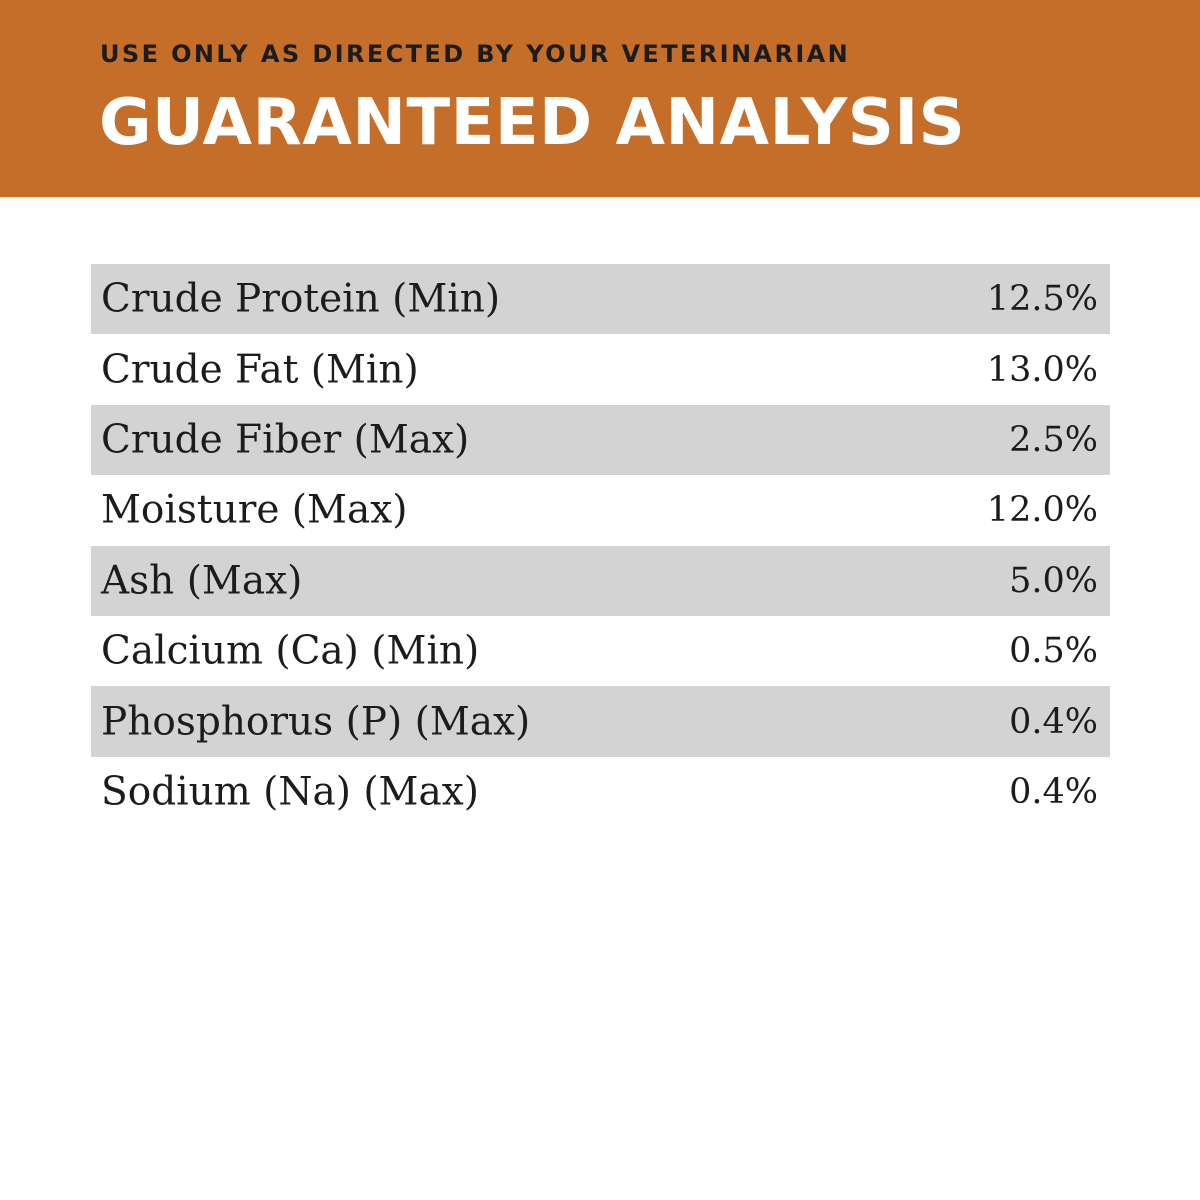 The image size is (1200, 1200). What do you see at coordinates (1053, 439) in the screenshot?
I see `nutrient-value: 2.5%` at bounding box center [1053, 439].